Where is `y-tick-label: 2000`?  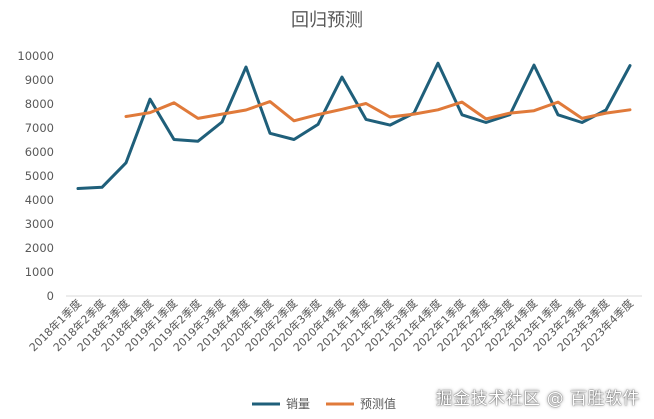 y-tick-label: 2000 is located at coordinates (39, 248).